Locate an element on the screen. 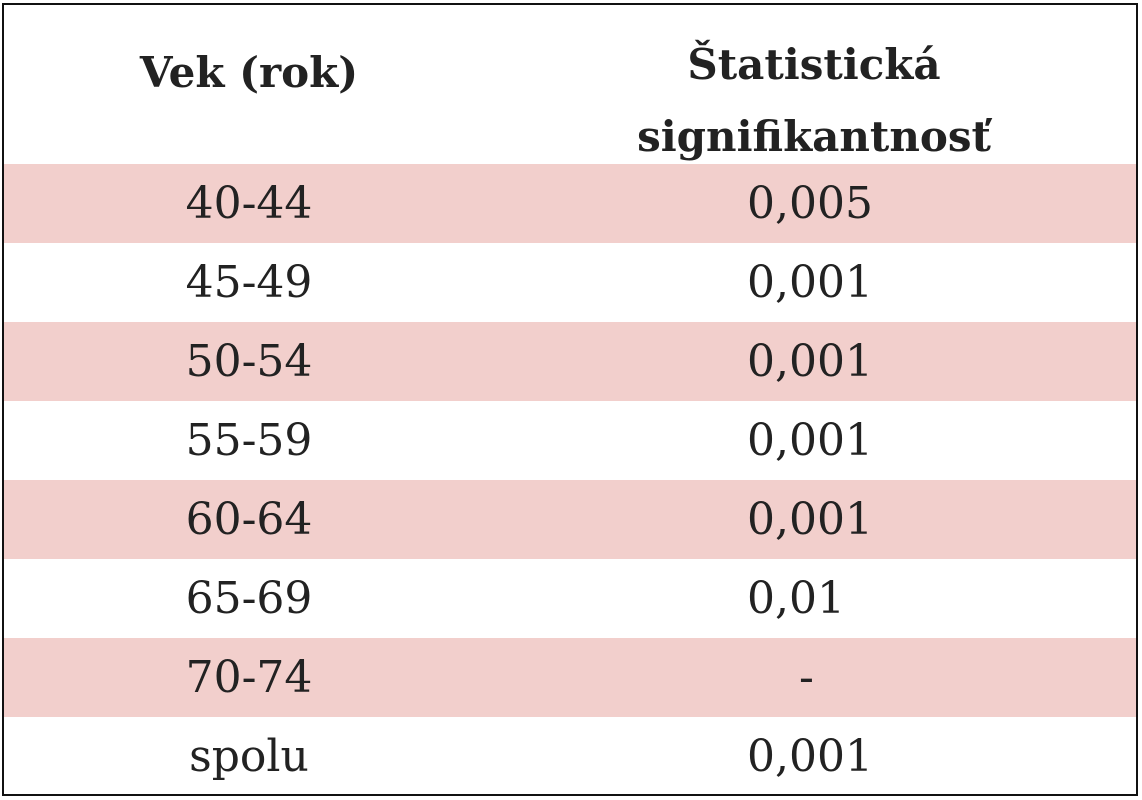  cell: 65-69 is located at coordinates (249, 598).